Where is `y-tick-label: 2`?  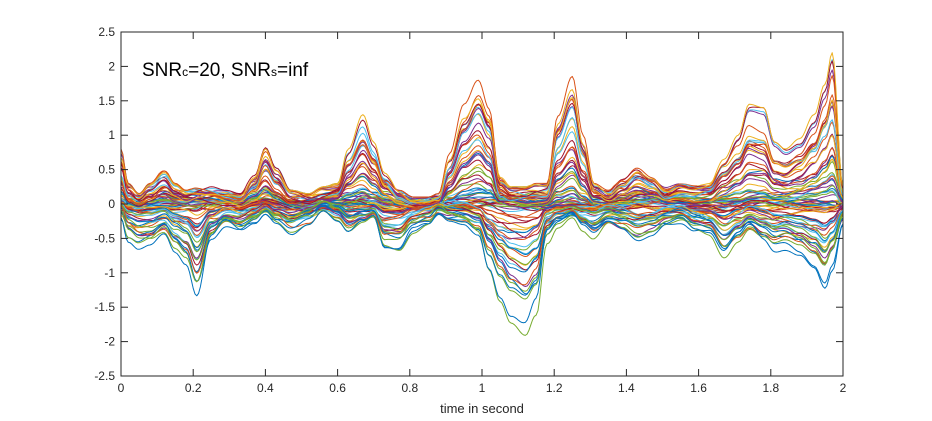 y-tick-label: 2 is located at coordinates (111, 66).